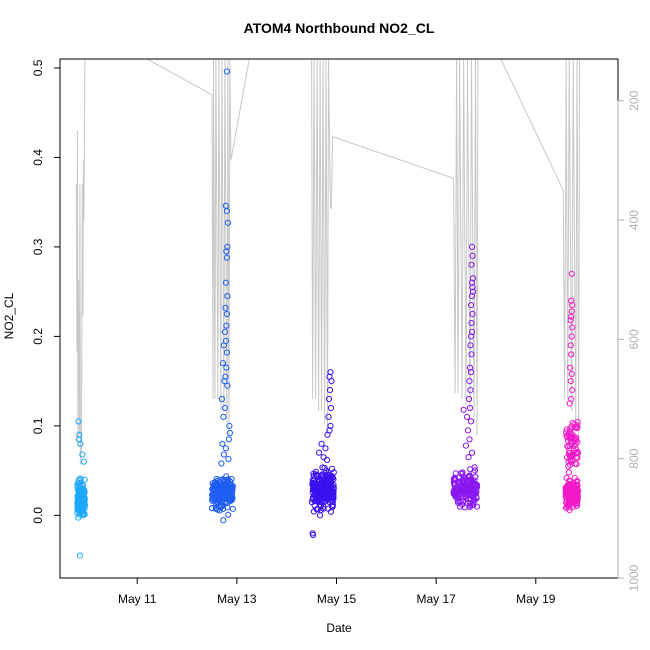  Describe the element at coordinates (38, 157) in the screenshot. I see `y-tick-label: 0.4` at that location.